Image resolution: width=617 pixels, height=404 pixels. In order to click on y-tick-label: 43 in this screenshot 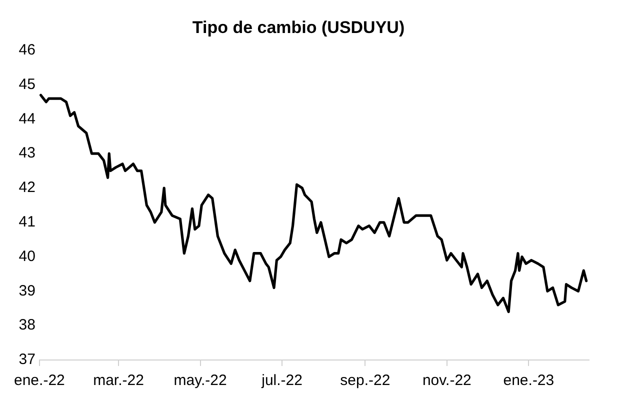, I will do `click(27, 153)`.